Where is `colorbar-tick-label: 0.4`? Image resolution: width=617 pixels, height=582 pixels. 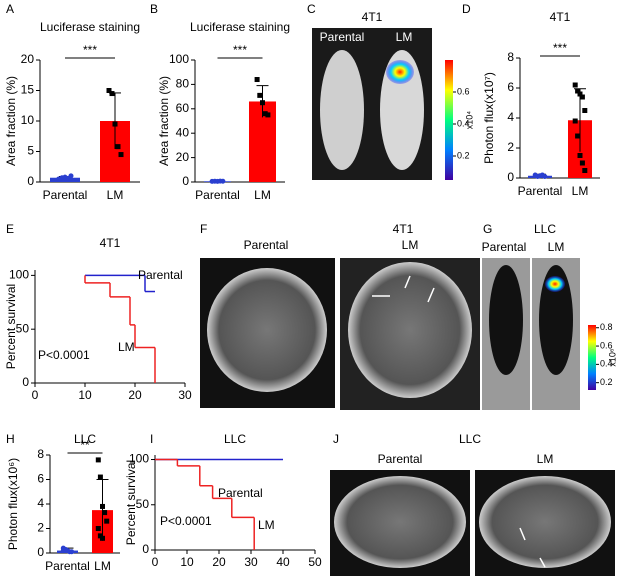 colorbar-tick-label: 0.4 is located at coordinates (463, 123).